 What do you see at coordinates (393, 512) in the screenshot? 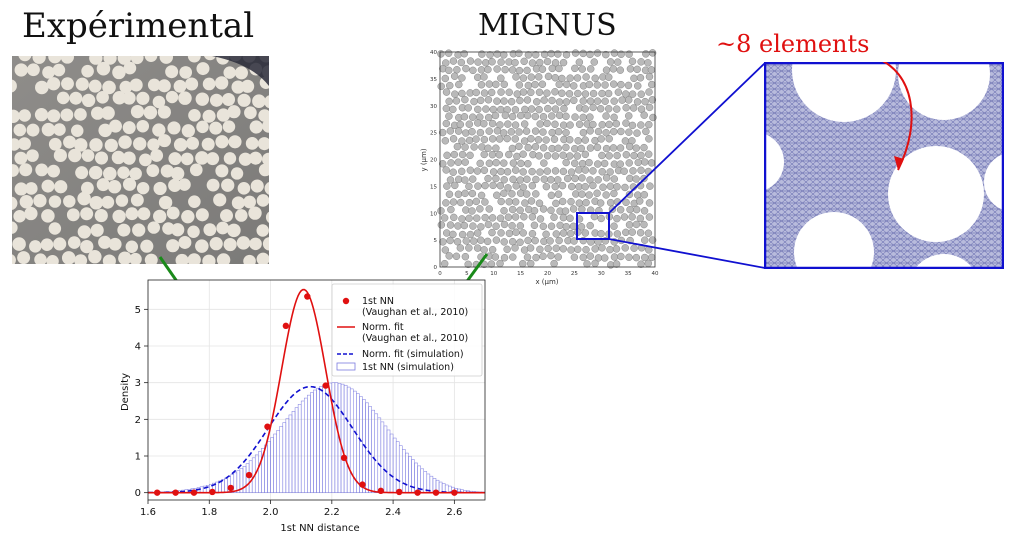
I see `chart-x-tick-label: 2.4` at bounding box center [393, 512].